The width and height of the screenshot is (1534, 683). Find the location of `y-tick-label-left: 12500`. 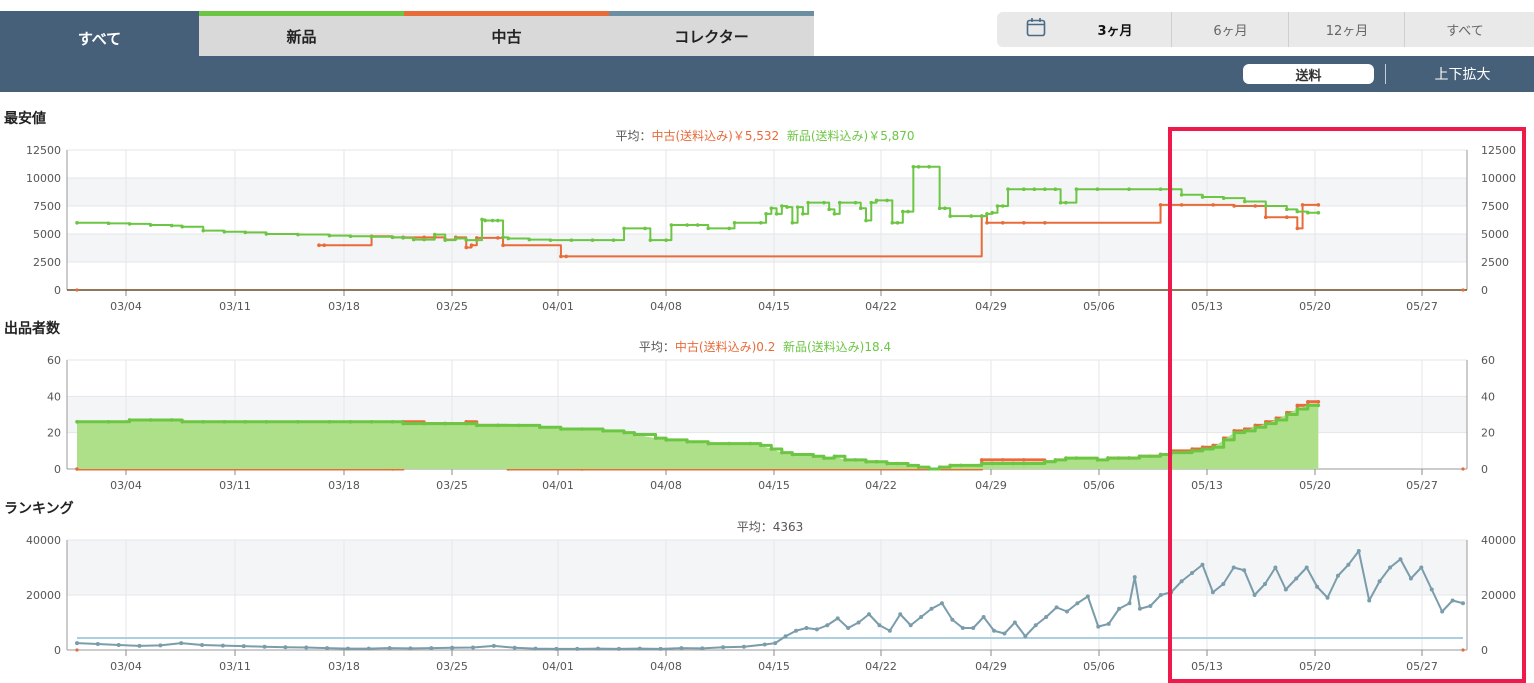

y-tick-label-left: 12500 is located at coordinates (43, 150).